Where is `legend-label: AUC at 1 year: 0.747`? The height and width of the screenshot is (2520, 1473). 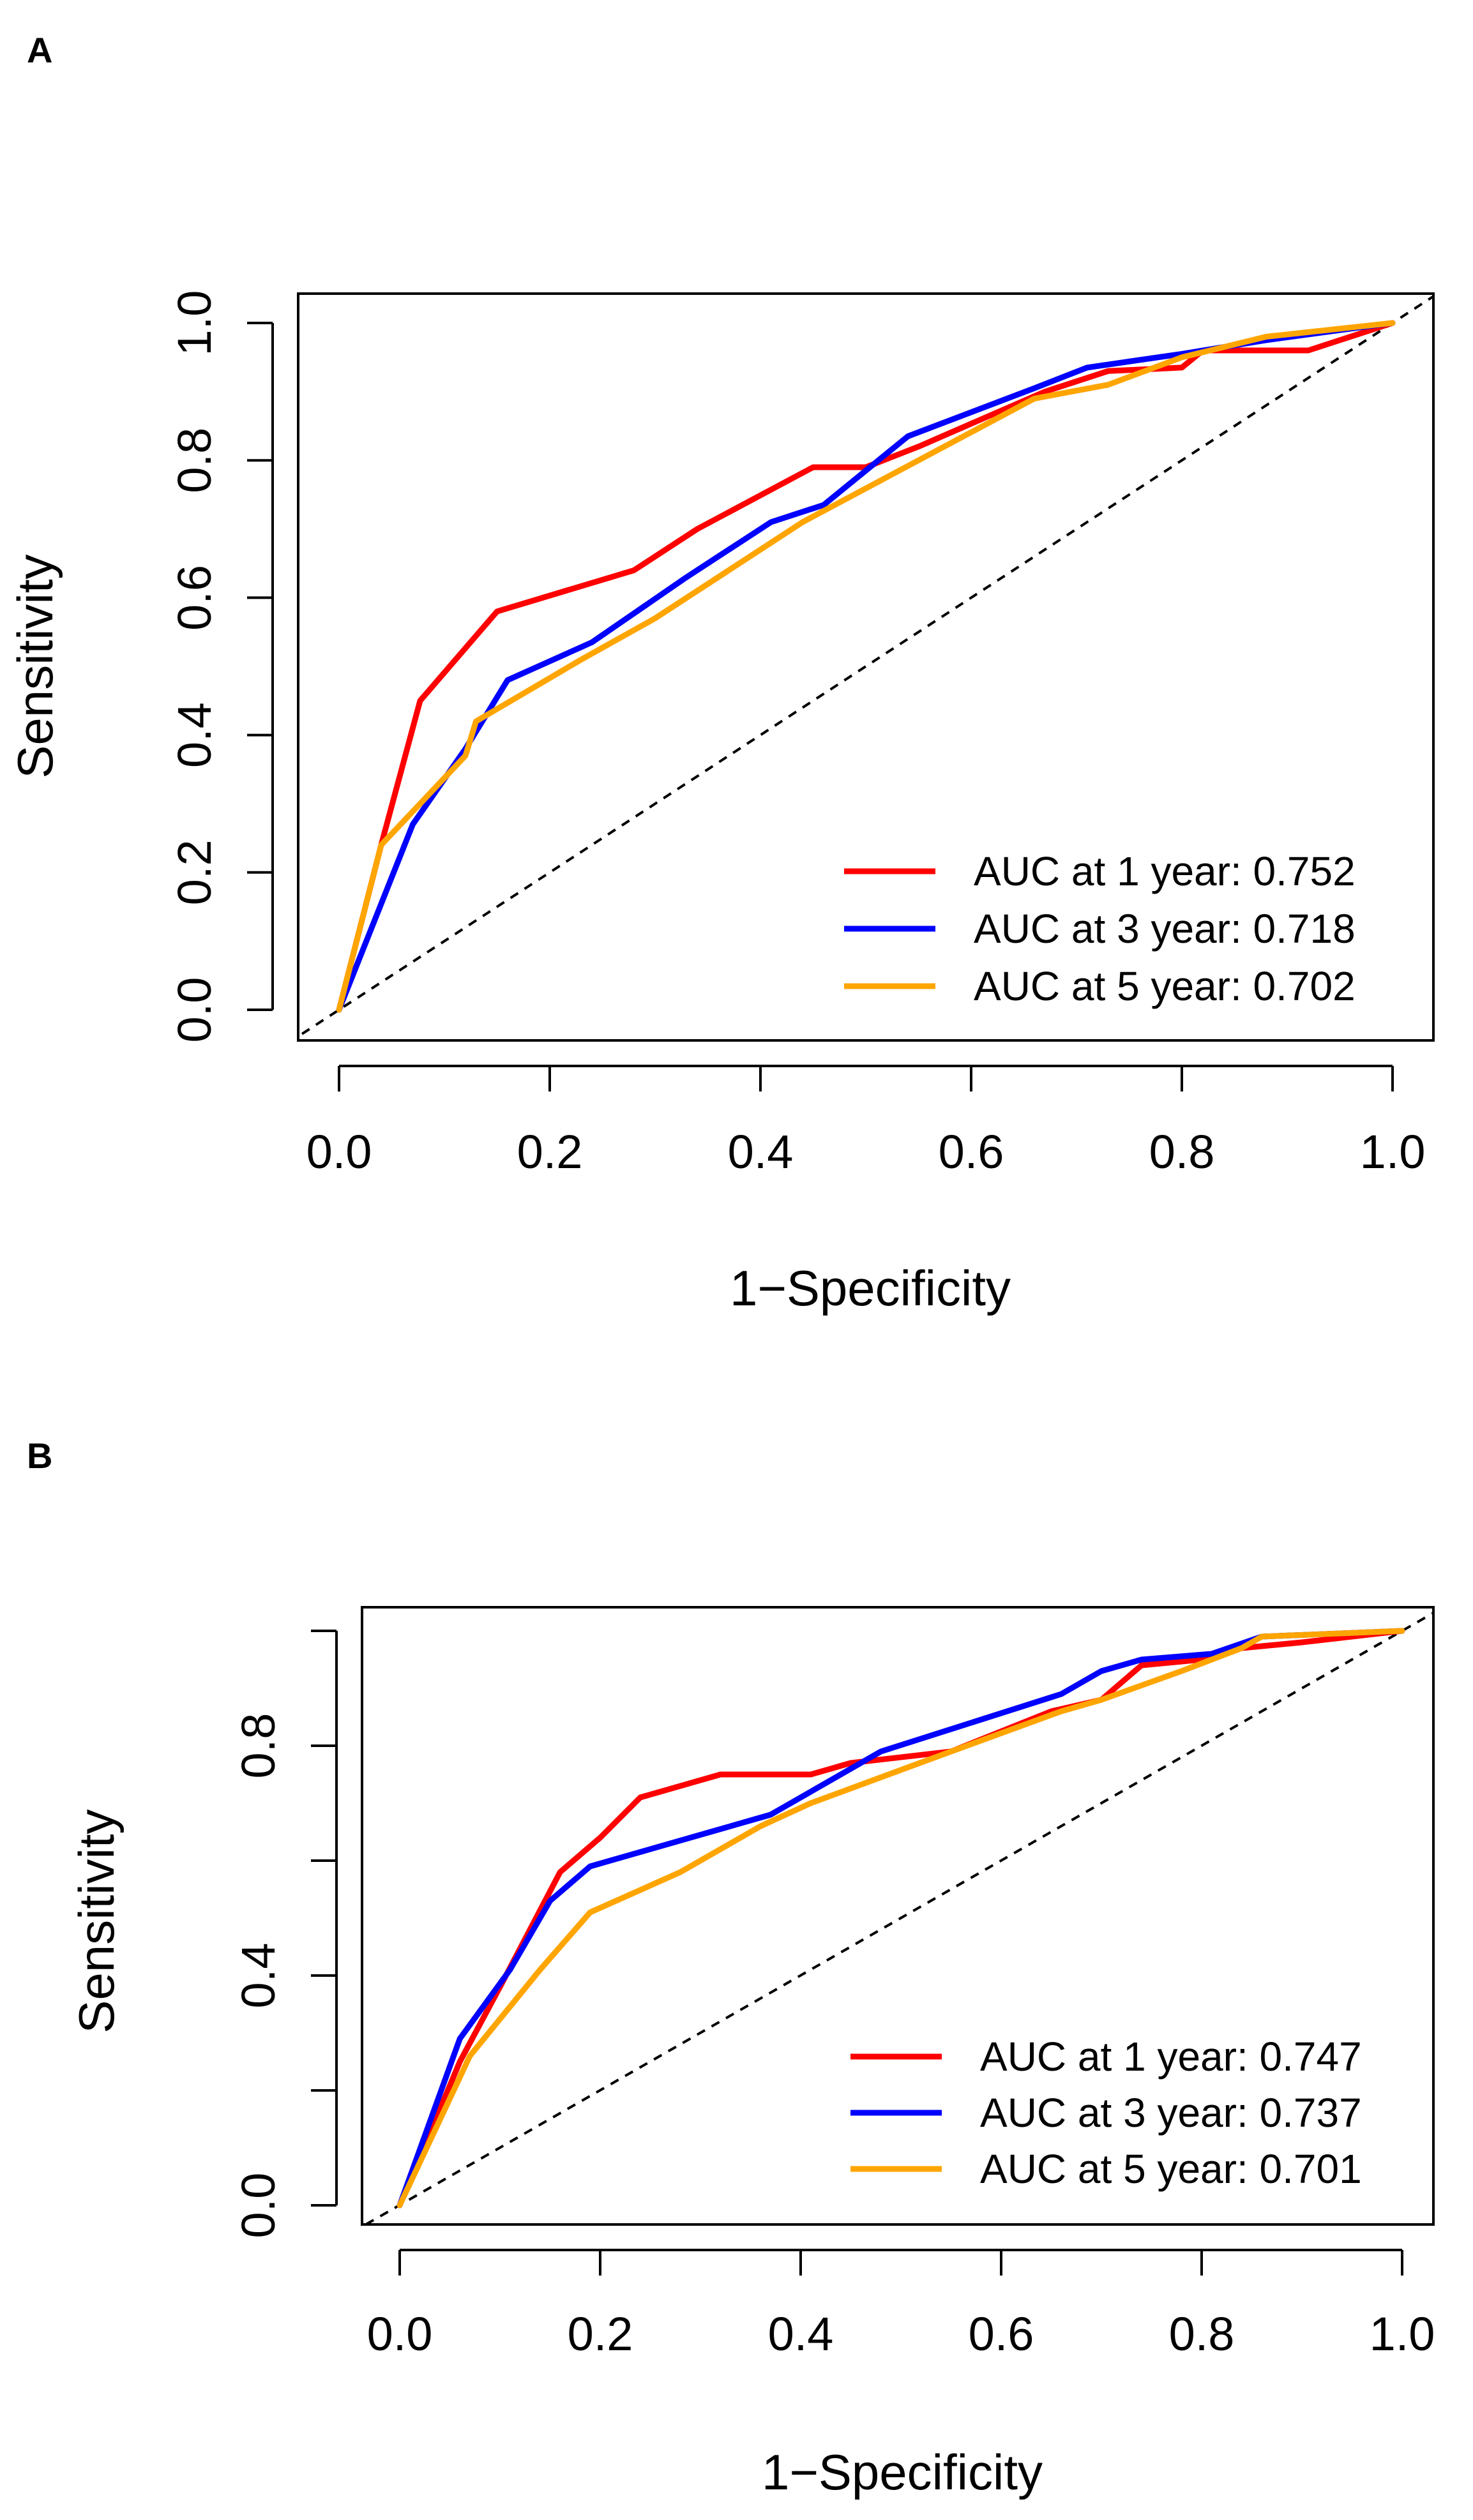 legend-label: AUC at 1 year: 0.747 is located at coordinates (1171, 2057).